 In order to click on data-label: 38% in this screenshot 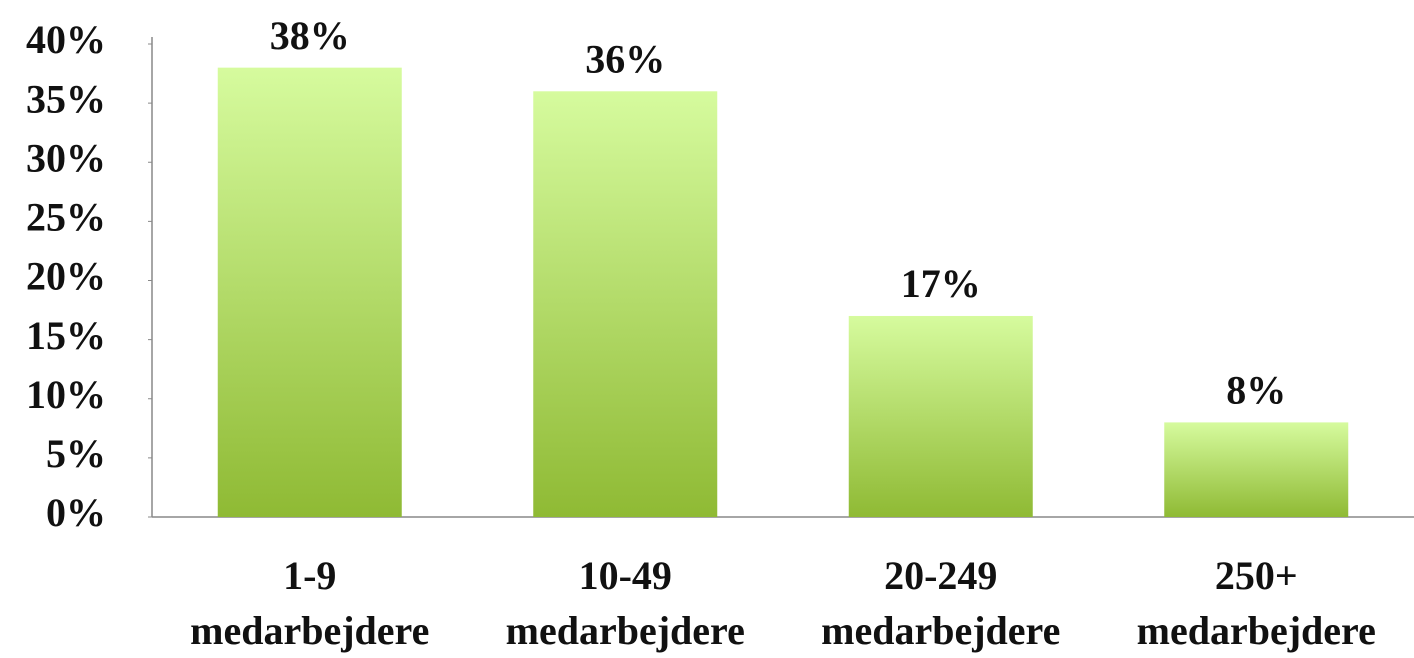, I will do `click(310, 35)`.